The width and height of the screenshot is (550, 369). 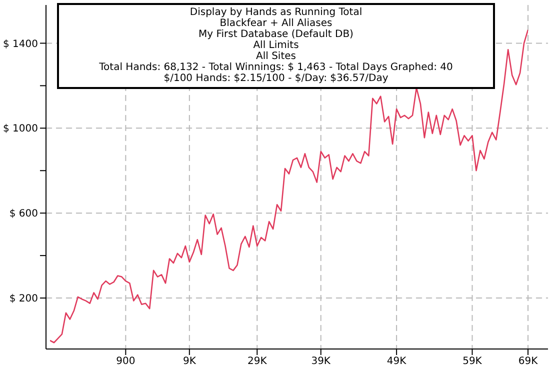 I want to click on annotation: $/100 Hands: $2.15/100 - $/Day: $36.57/Day, so click(x=276, y=78).